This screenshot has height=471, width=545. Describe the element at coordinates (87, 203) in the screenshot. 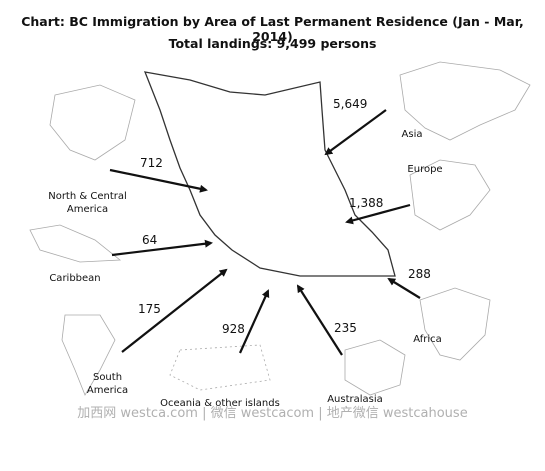

I see `region-label: North & Central America` at that location.